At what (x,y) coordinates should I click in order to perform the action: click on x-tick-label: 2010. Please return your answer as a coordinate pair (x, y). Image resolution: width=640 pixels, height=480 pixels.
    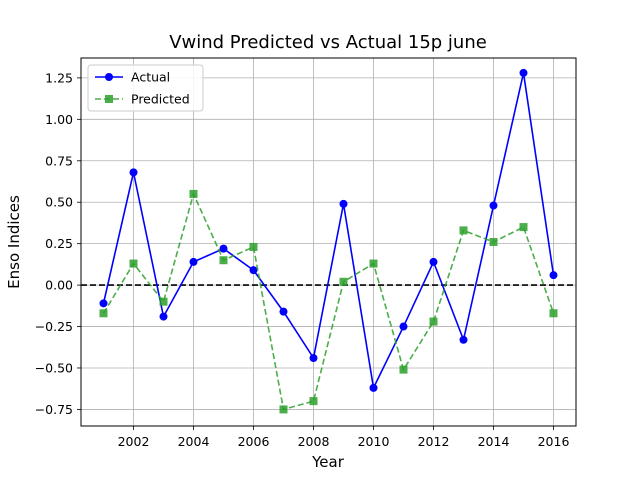
    Looking at the image, I should click on (374, 441).